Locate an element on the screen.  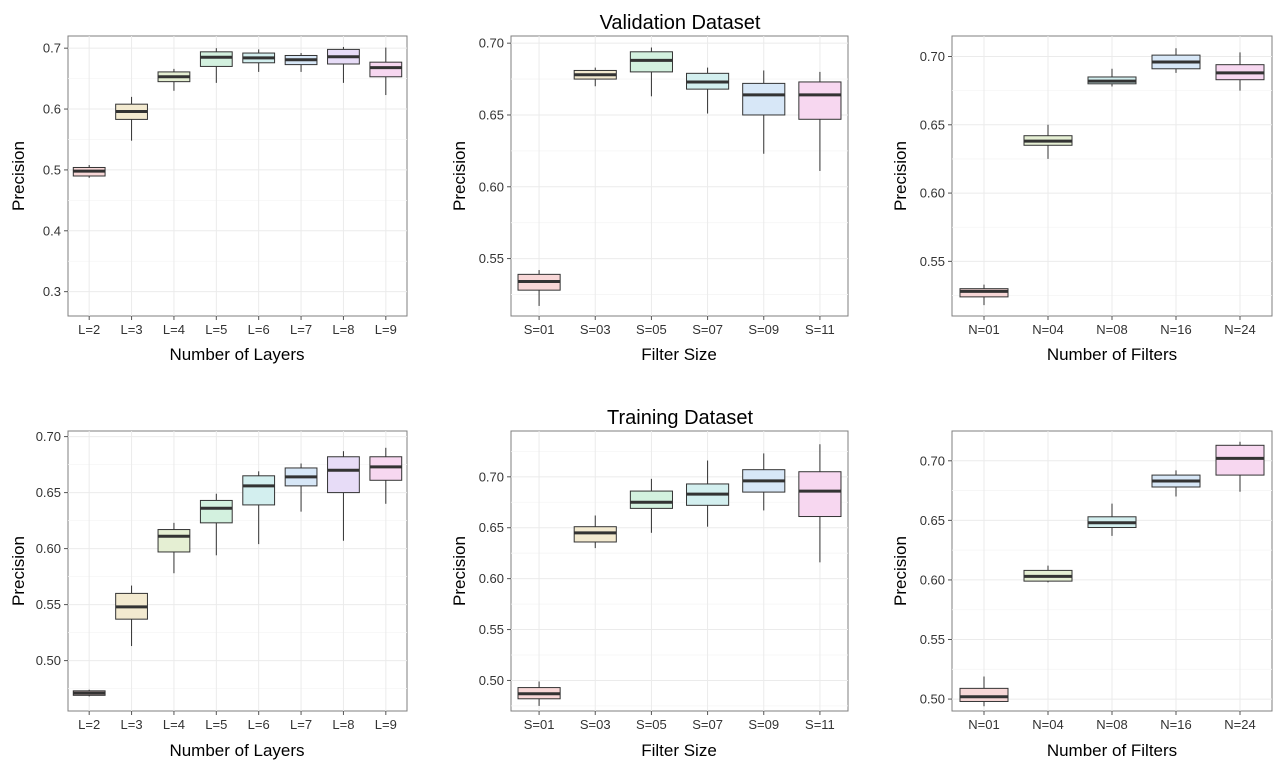
y-tick-label: 0.7 is located at coordinates (52, 48).